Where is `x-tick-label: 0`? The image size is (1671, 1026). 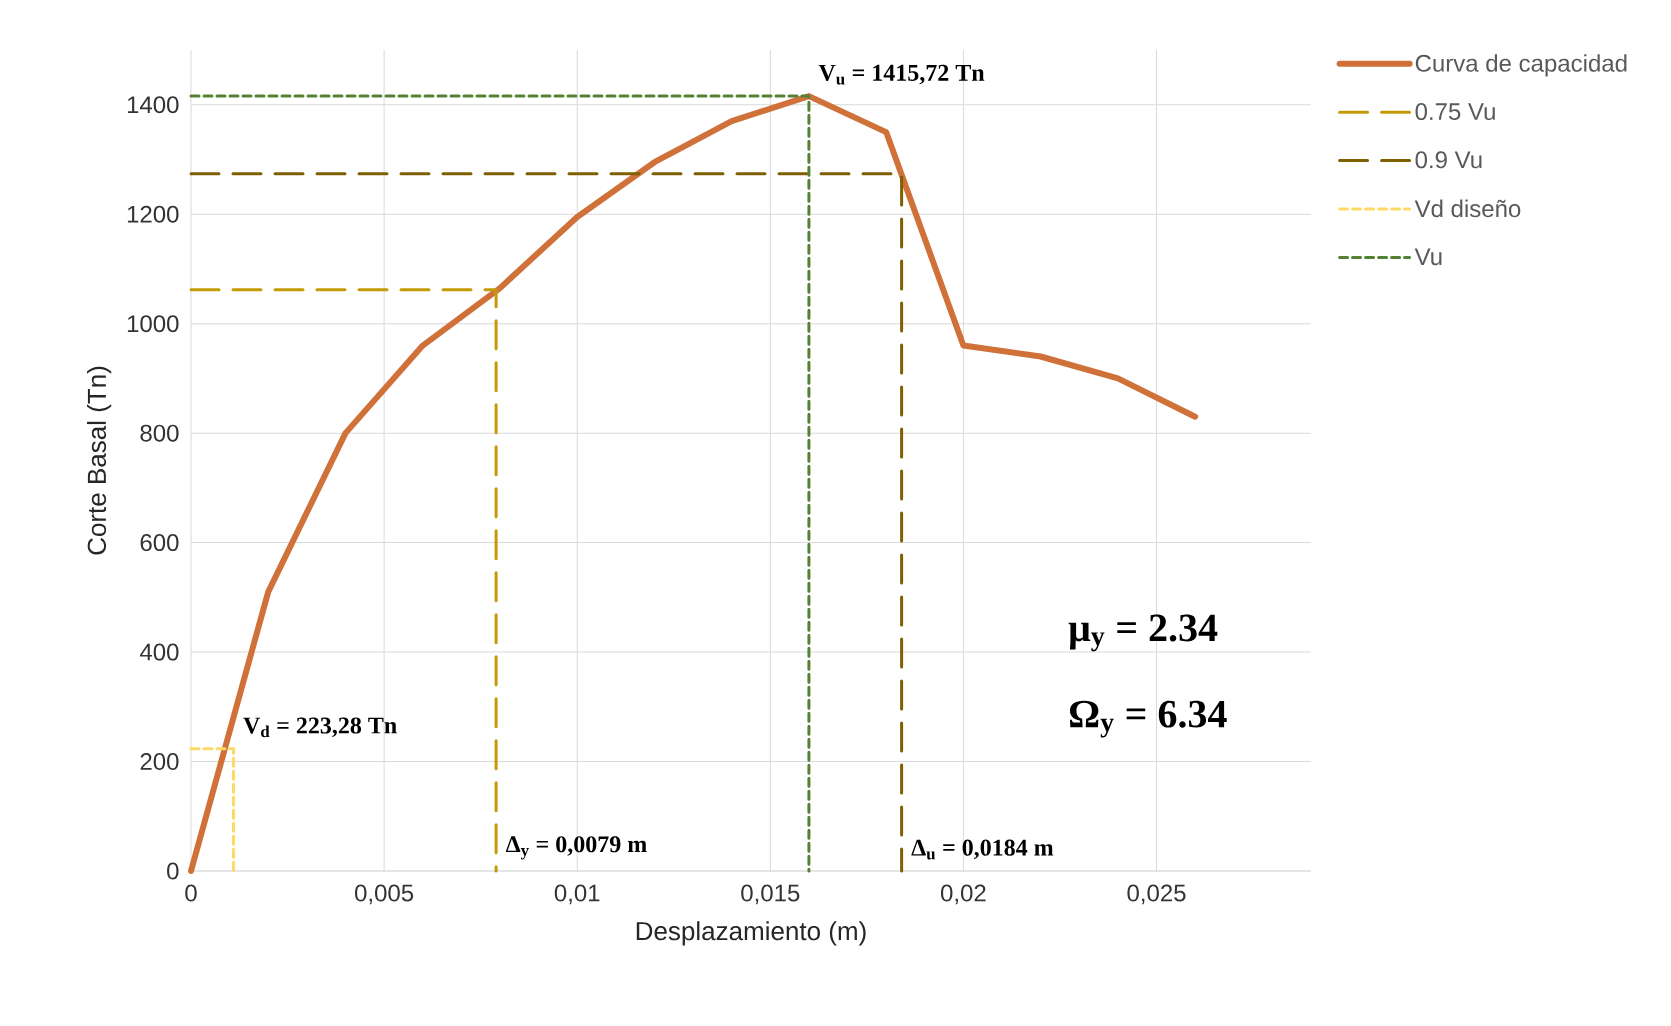 x-tick-label: 0 is located at coordinates (191, 893).